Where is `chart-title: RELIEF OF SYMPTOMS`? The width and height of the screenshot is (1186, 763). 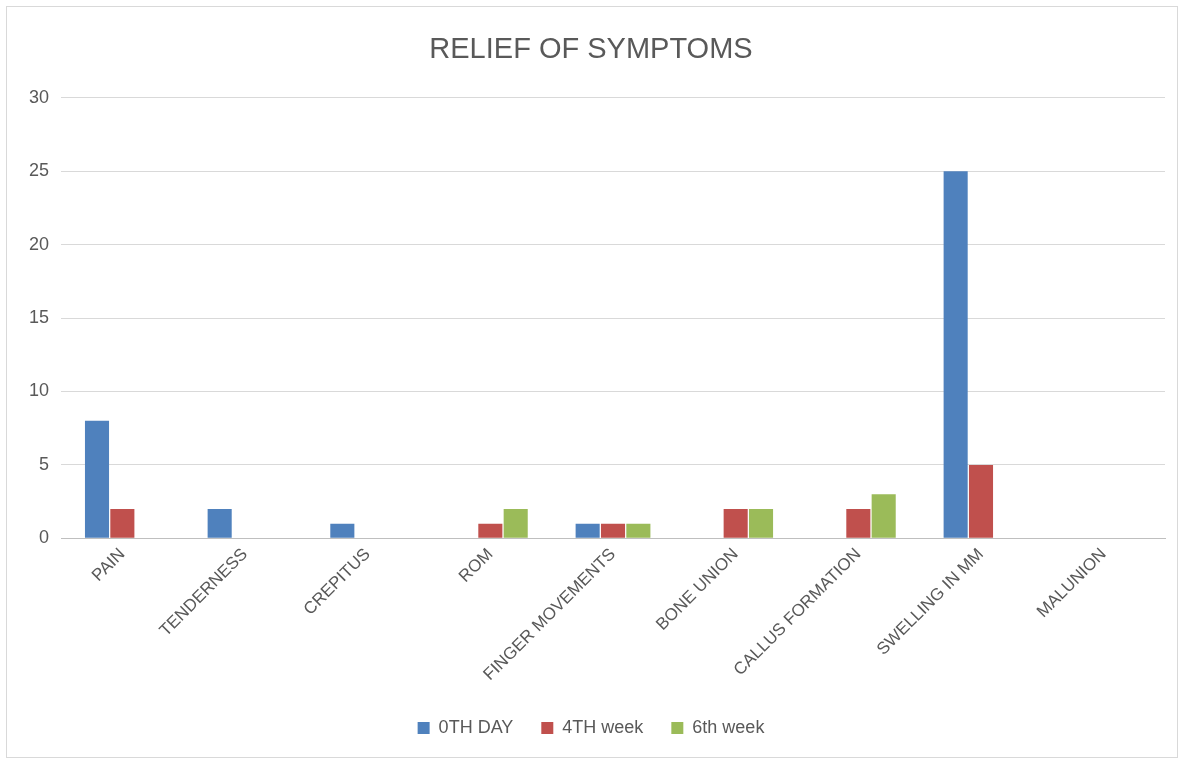
chart-title: RELIEF OF SYMPTOMS is located at coordinates (591, 48).